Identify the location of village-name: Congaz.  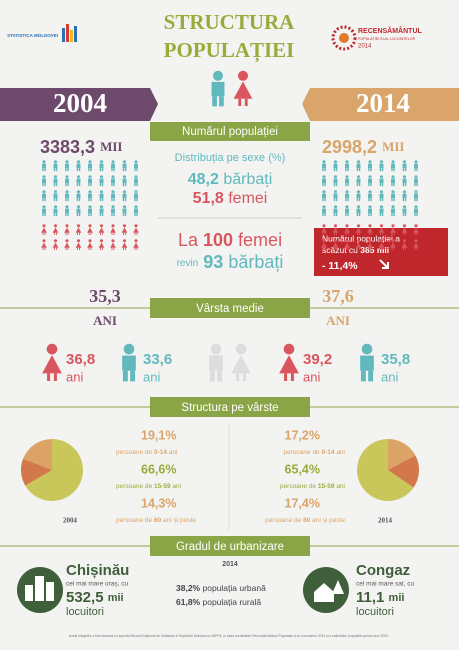
(383, 570).